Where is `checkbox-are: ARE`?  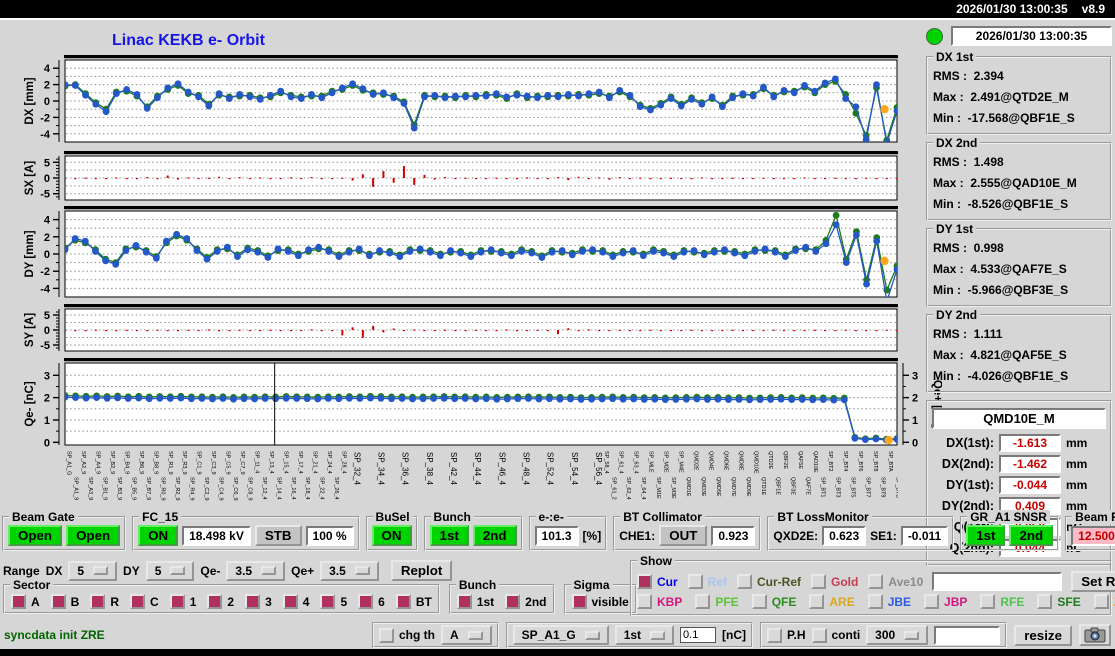
checkbox-are: ARE is located at coordinates (832, 601).